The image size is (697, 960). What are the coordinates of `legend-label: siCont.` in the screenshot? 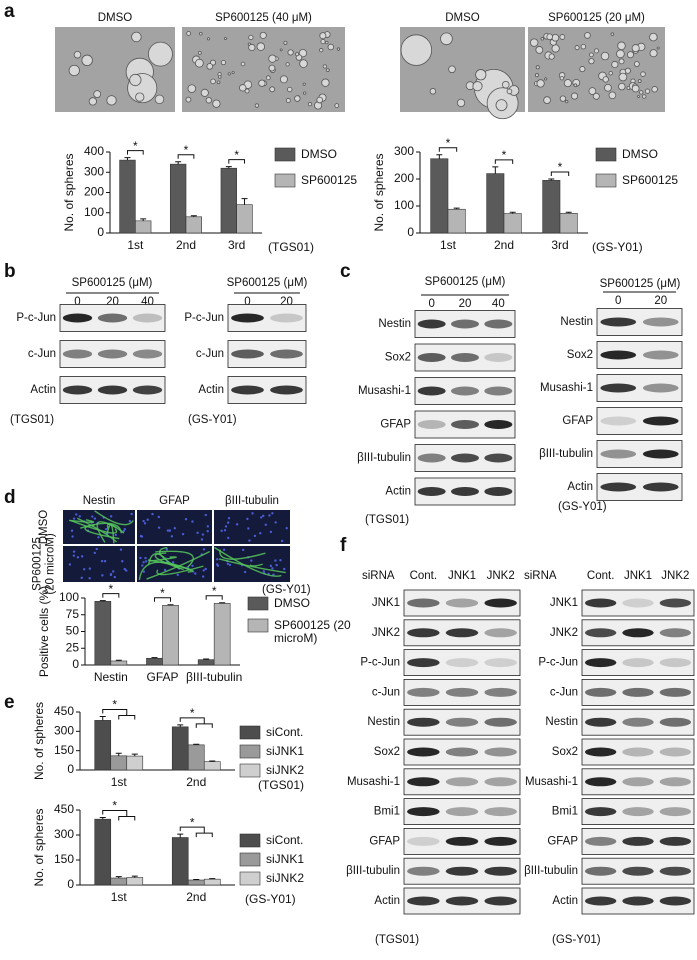 It's located at (285, 732).